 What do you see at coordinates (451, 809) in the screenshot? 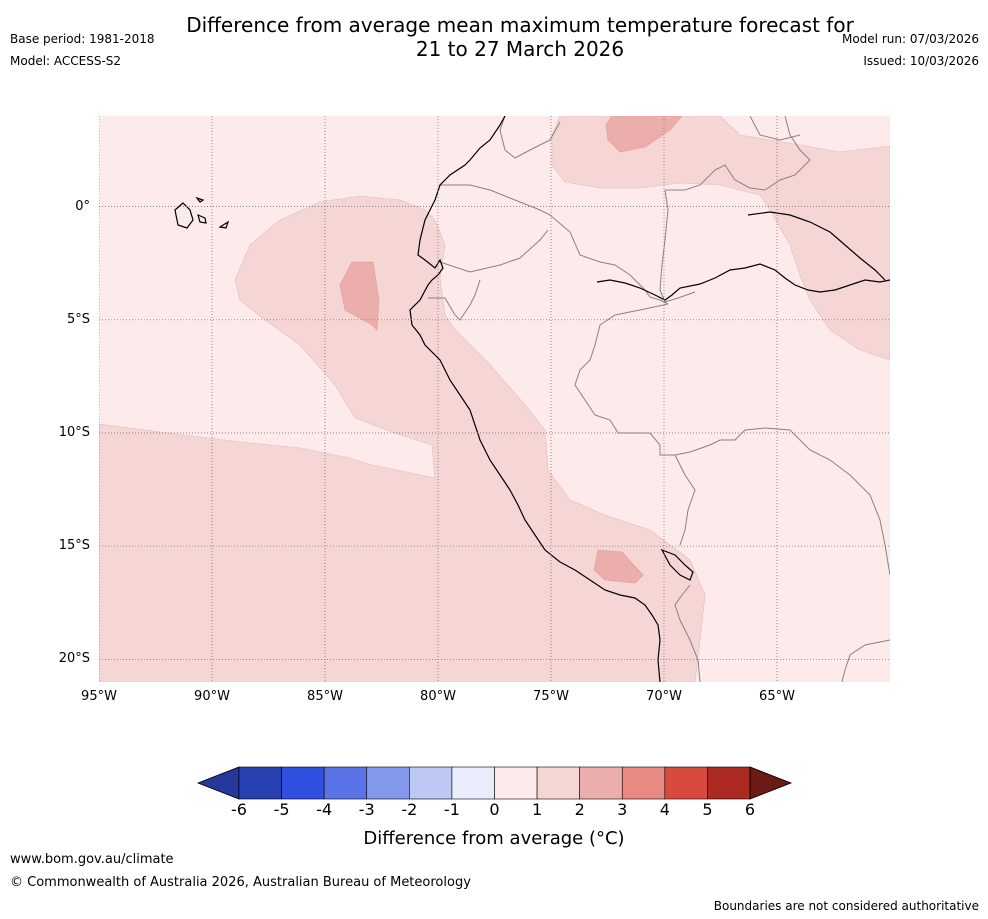
I see `colorbar-tick: -1` at bounding box center [451, 809].